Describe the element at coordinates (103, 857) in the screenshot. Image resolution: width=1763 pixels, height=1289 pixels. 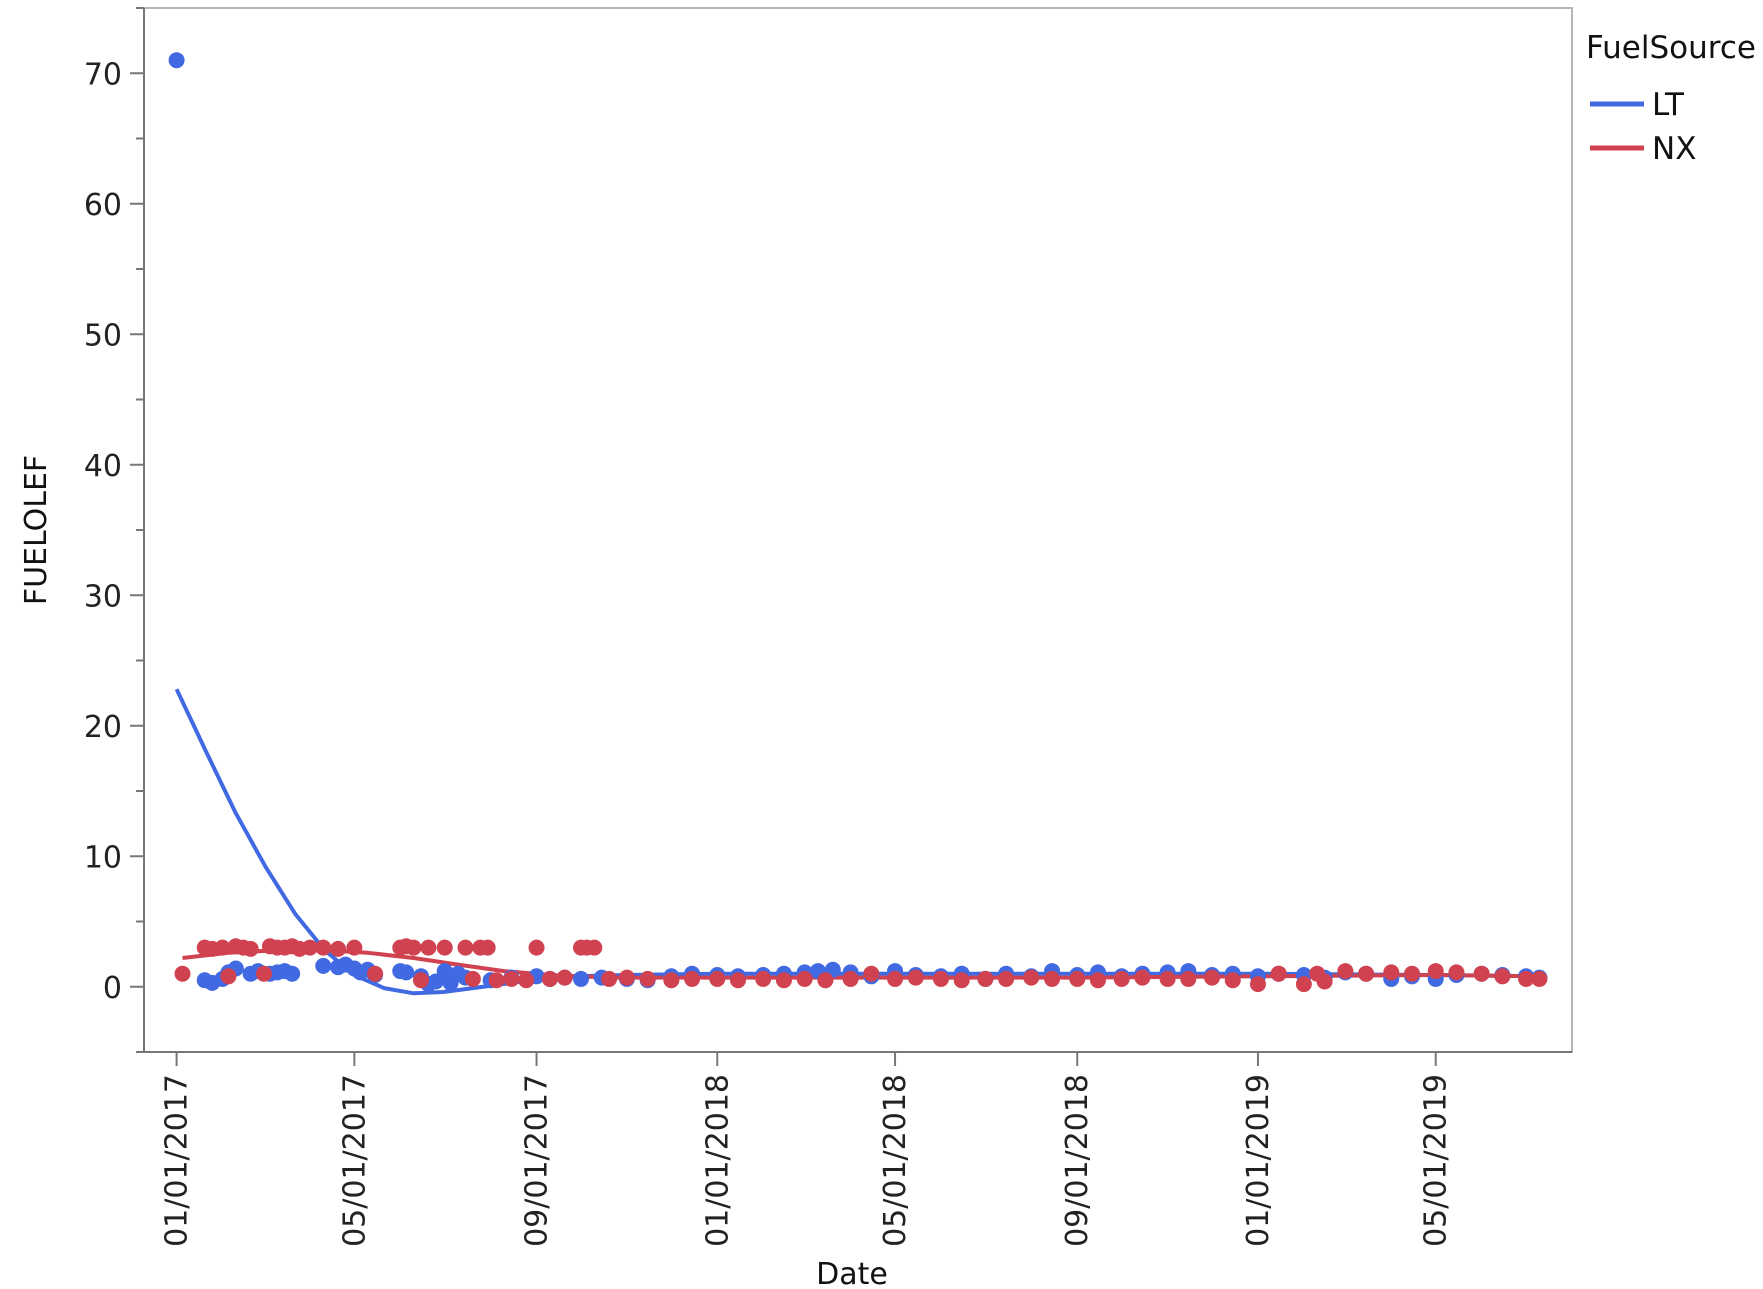
I see `y-tick-label: 10` at that location.